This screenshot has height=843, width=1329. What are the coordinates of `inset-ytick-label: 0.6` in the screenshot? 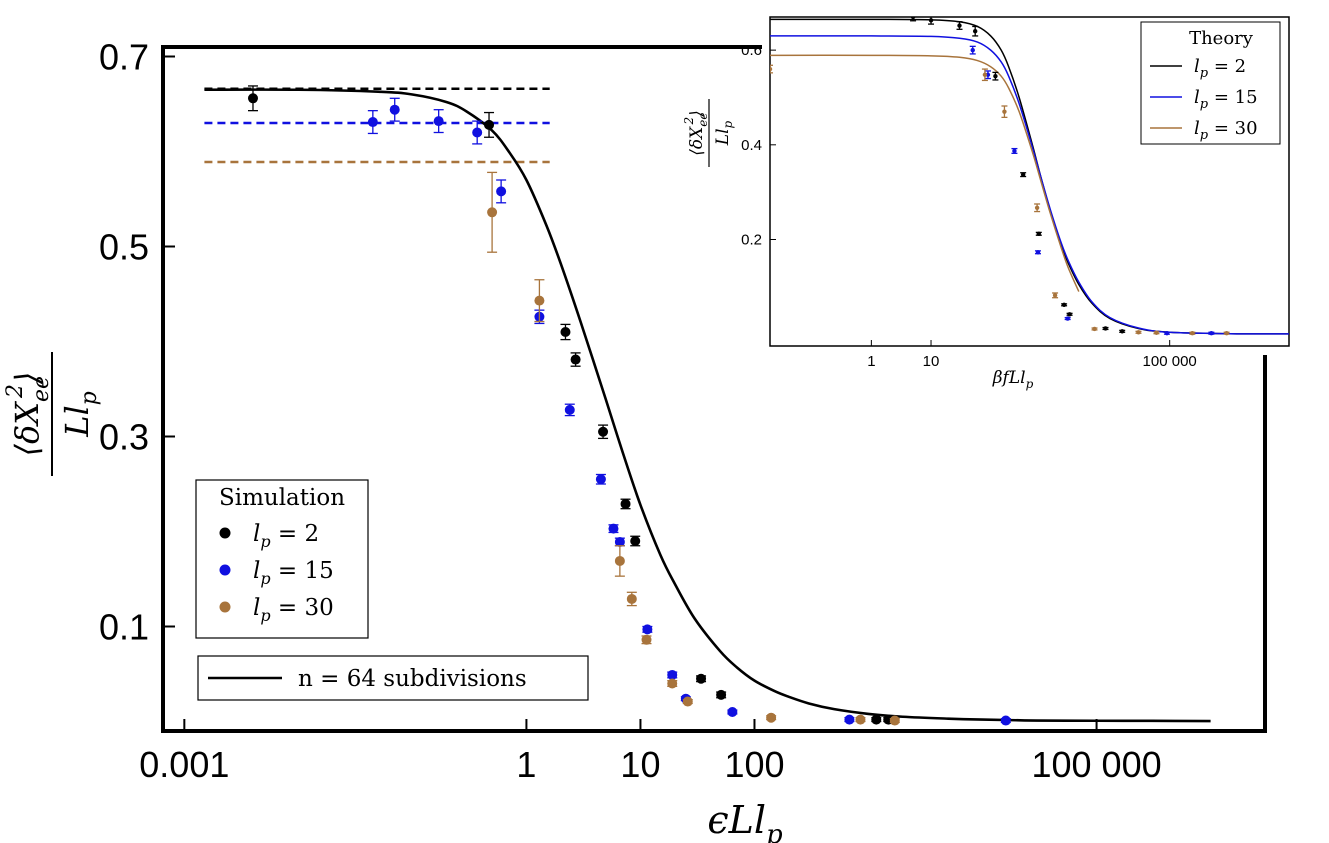 It's located at (751, 50).